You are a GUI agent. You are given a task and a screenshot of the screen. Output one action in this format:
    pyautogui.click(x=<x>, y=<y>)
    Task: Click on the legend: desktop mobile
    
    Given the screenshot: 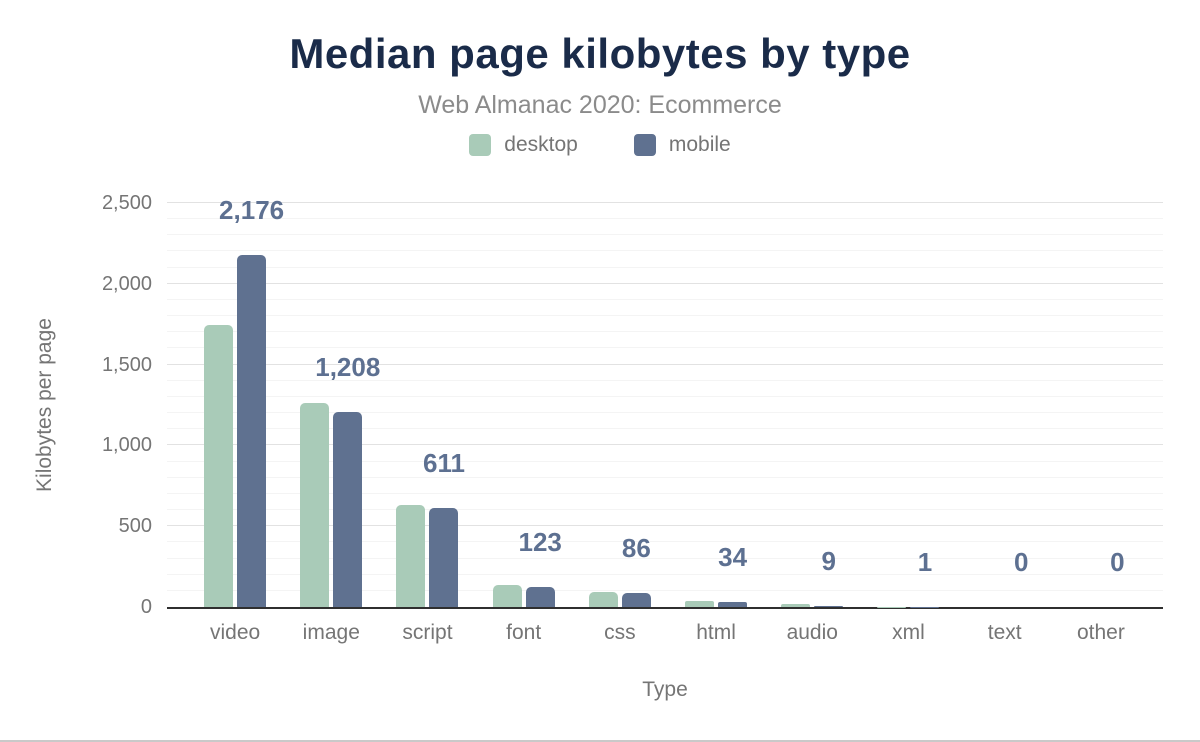 What is the action you would take?
    pyautogui.click(x=600, y=145)
    